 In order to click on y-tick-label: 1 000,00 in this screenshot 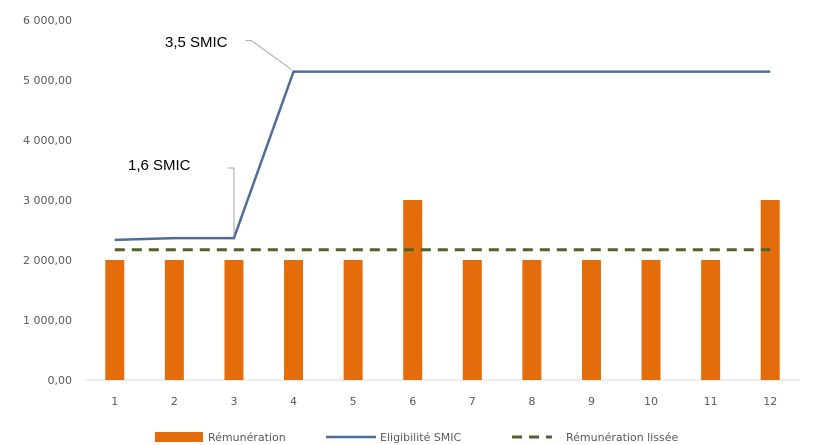, I will do `click(47, 320)`.